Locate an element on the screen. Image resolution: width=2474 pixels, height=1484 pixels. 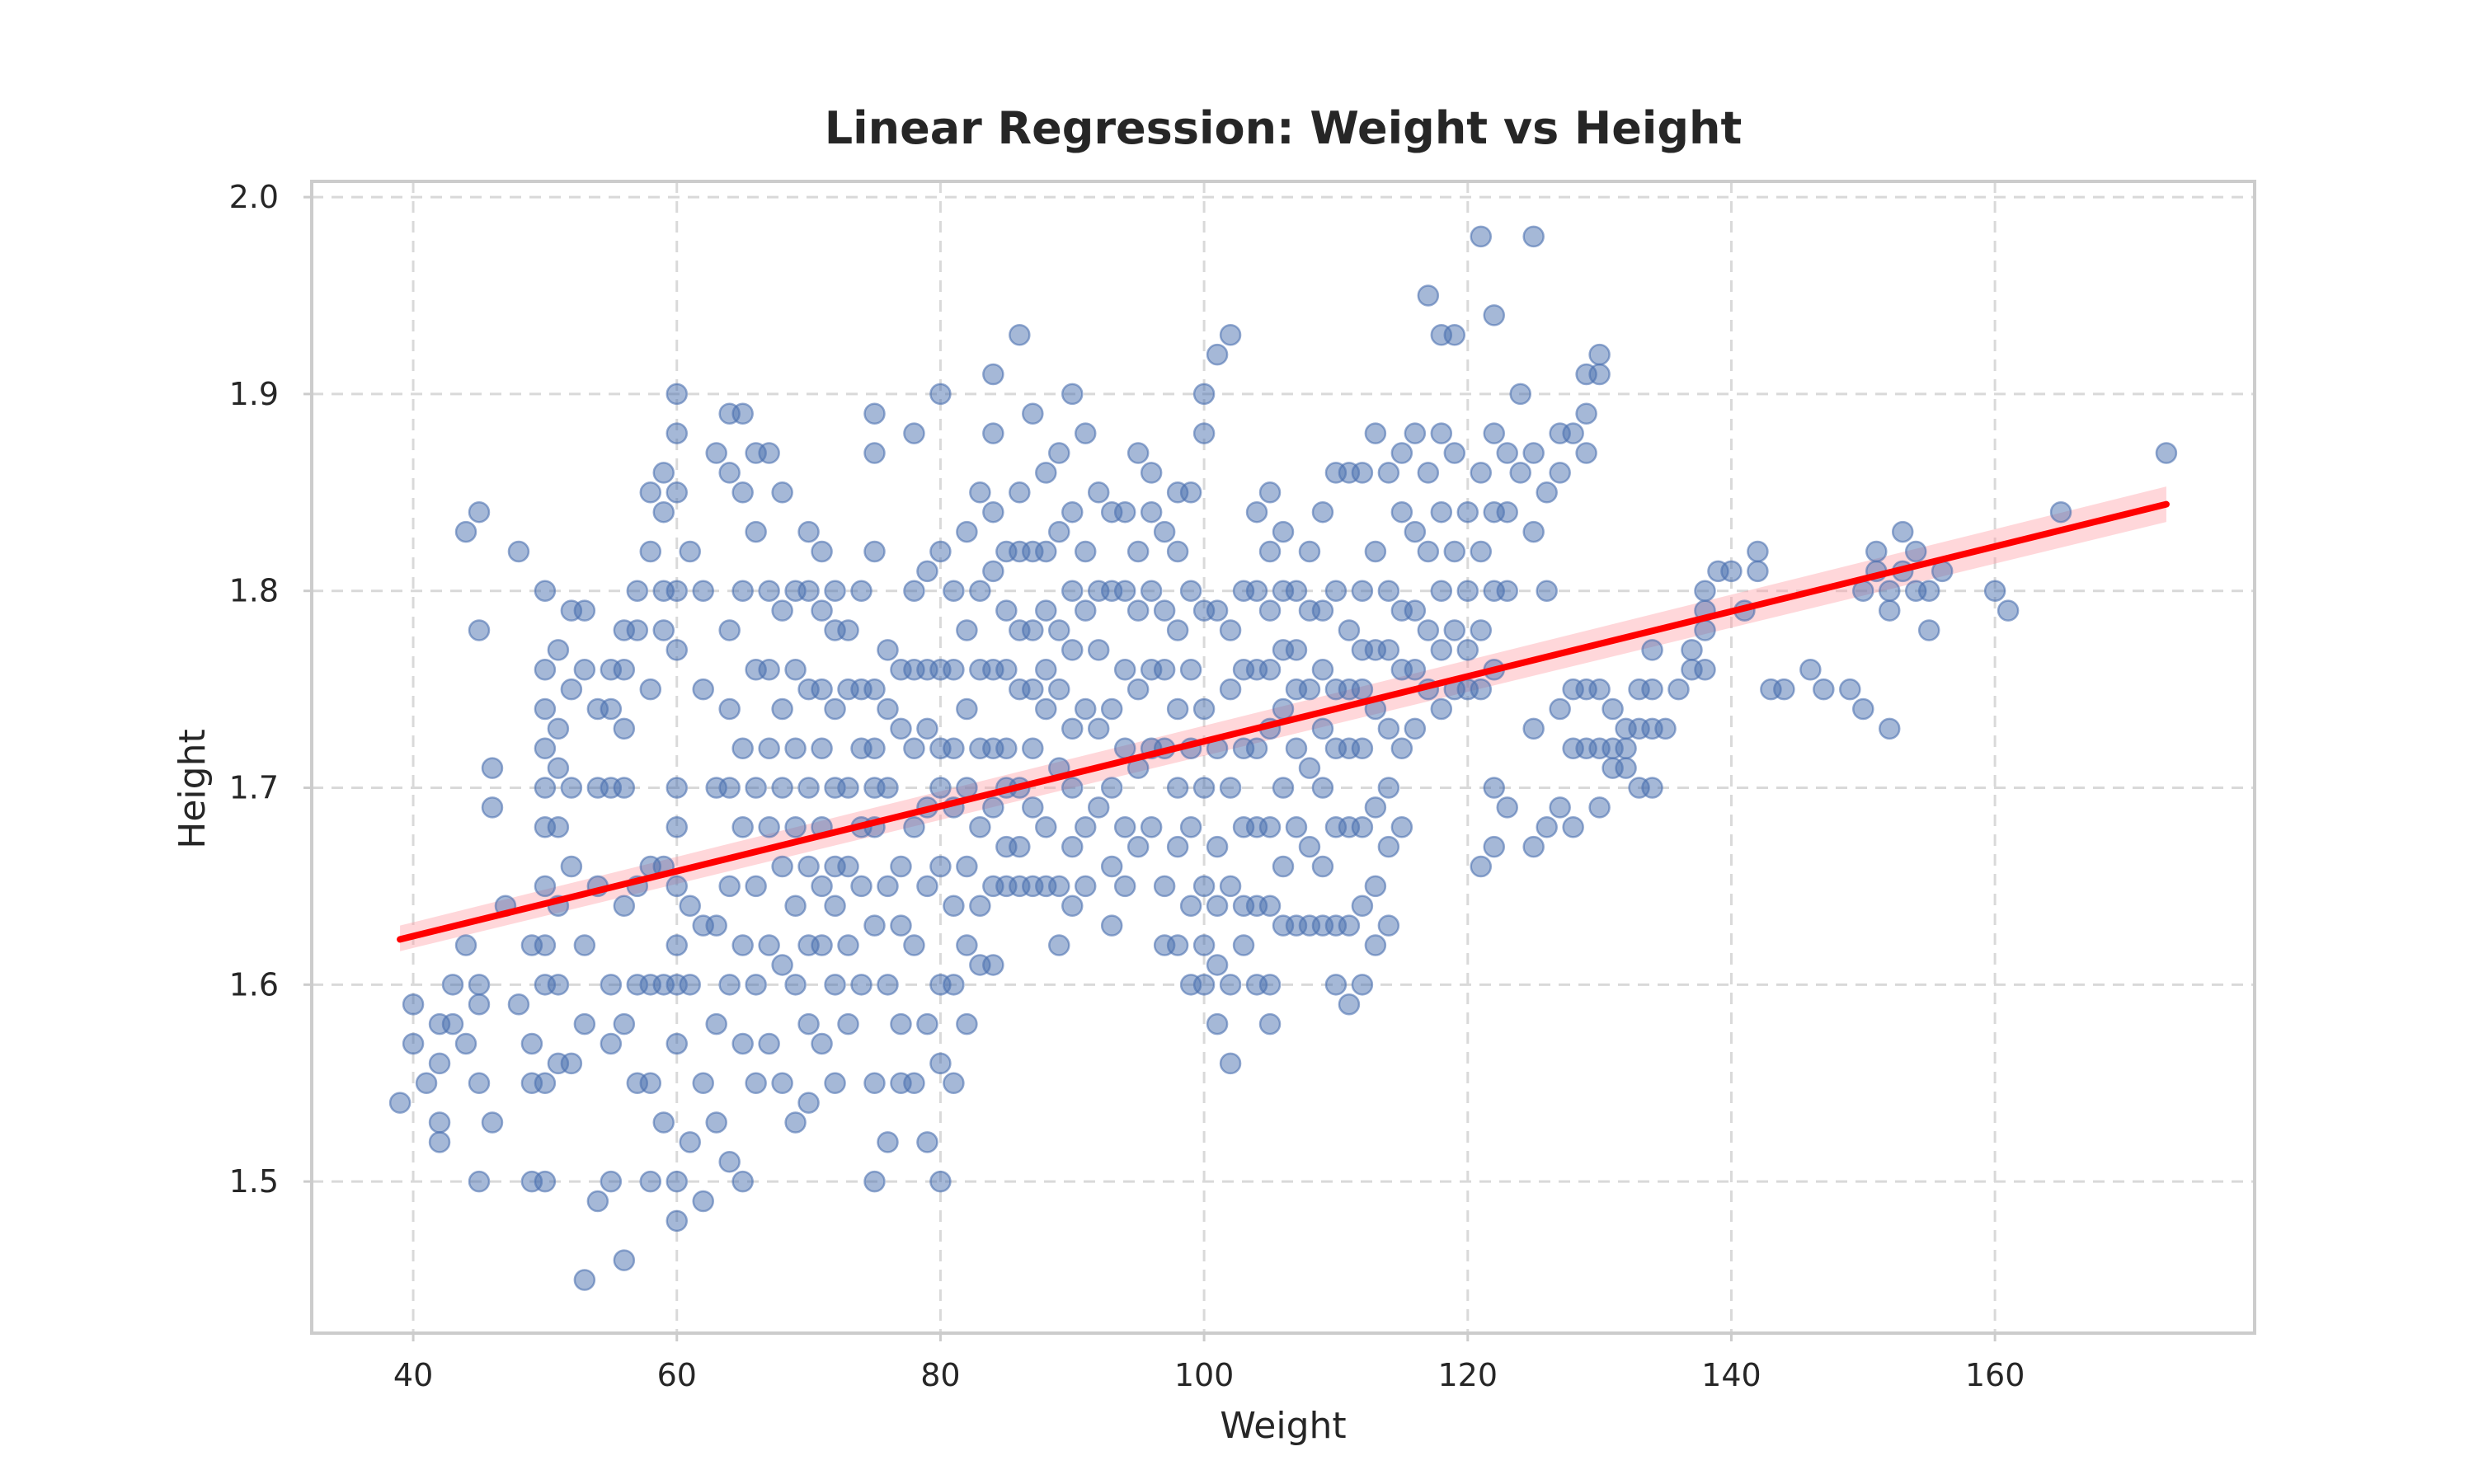
x-tick-label: 160 is located at coordinates (1995, 1375).